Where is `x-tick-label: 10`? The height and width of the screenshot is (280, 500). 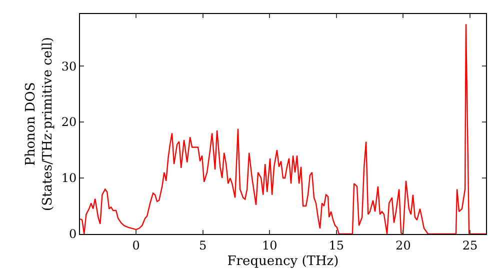
x-tick-label: 10 is located at coordinates (270, 245).